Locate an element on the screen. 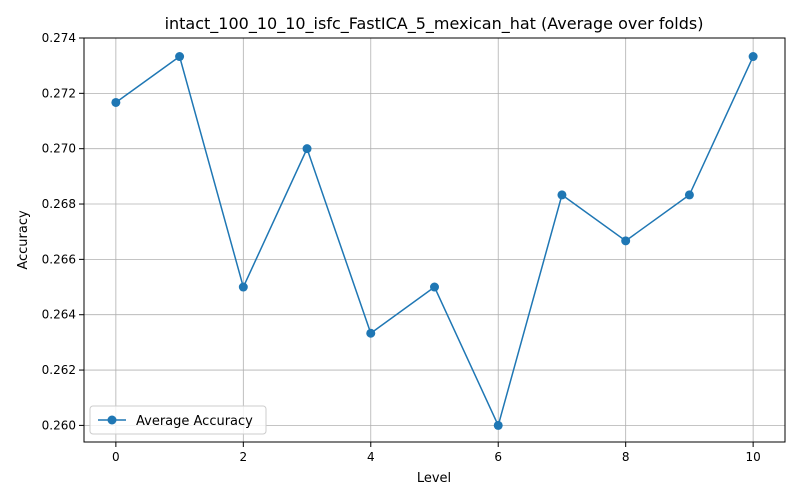  y-tick-label: 0.260 is located at coordinates (59, 425).